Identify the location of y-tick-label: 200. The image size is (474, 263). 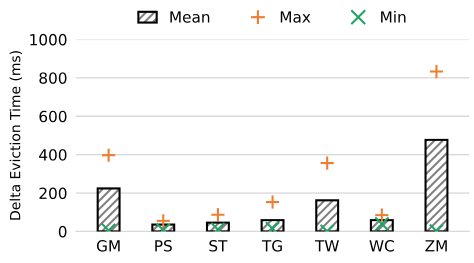
(52, 194).